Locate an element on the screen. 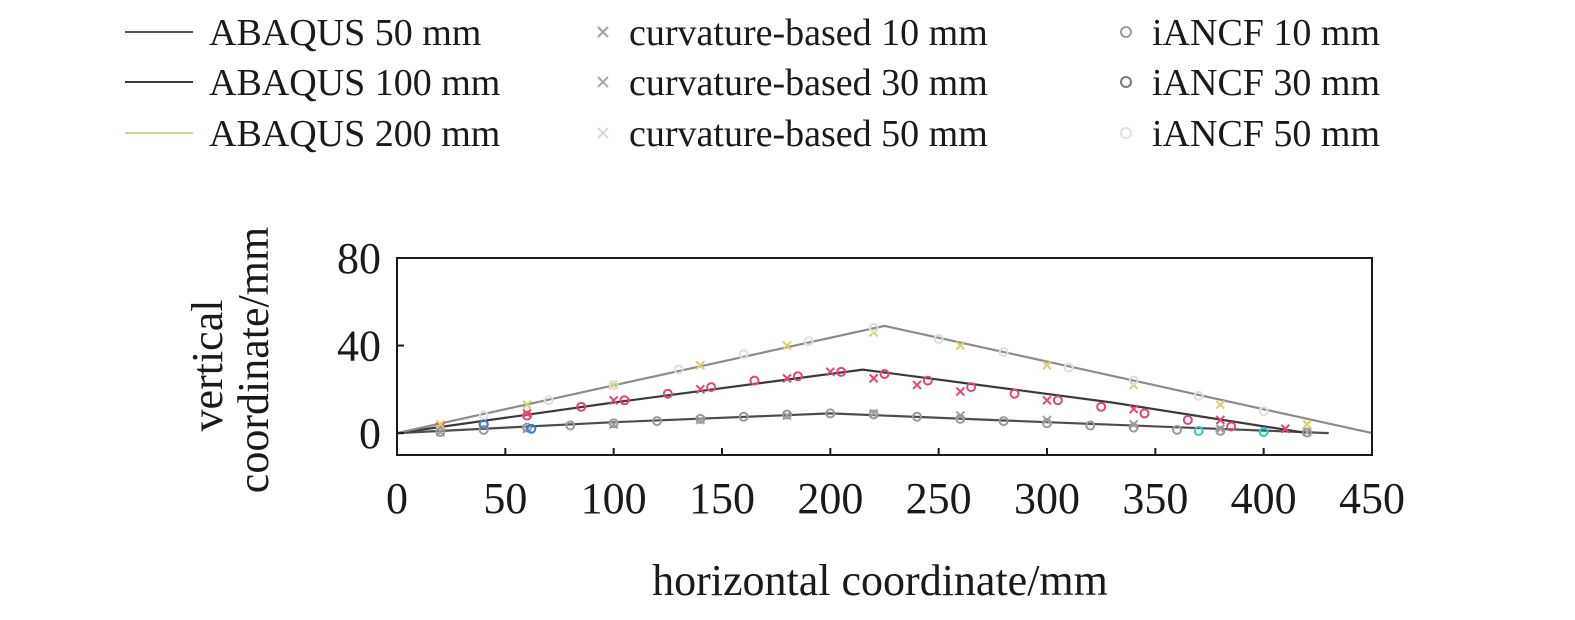  legend-item-abaqus-50-mm: ABAQUS 50 mm is located at coordinates (303, 33).